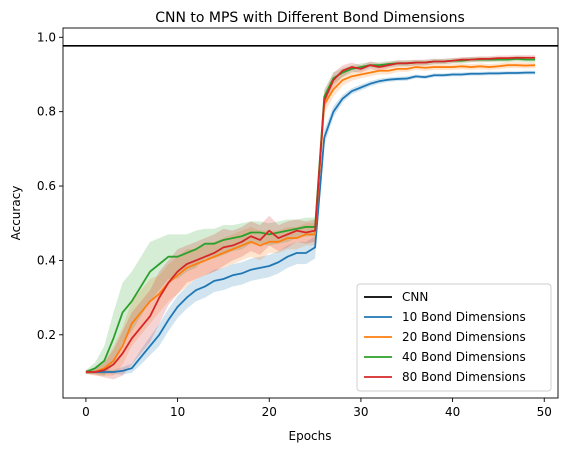 The width and height of the screenshot is (567, 453). Describe the element at coordinates (464, 357) in the screenshot. I see `legend-entry: 40 Bond Dimensions` at that location.